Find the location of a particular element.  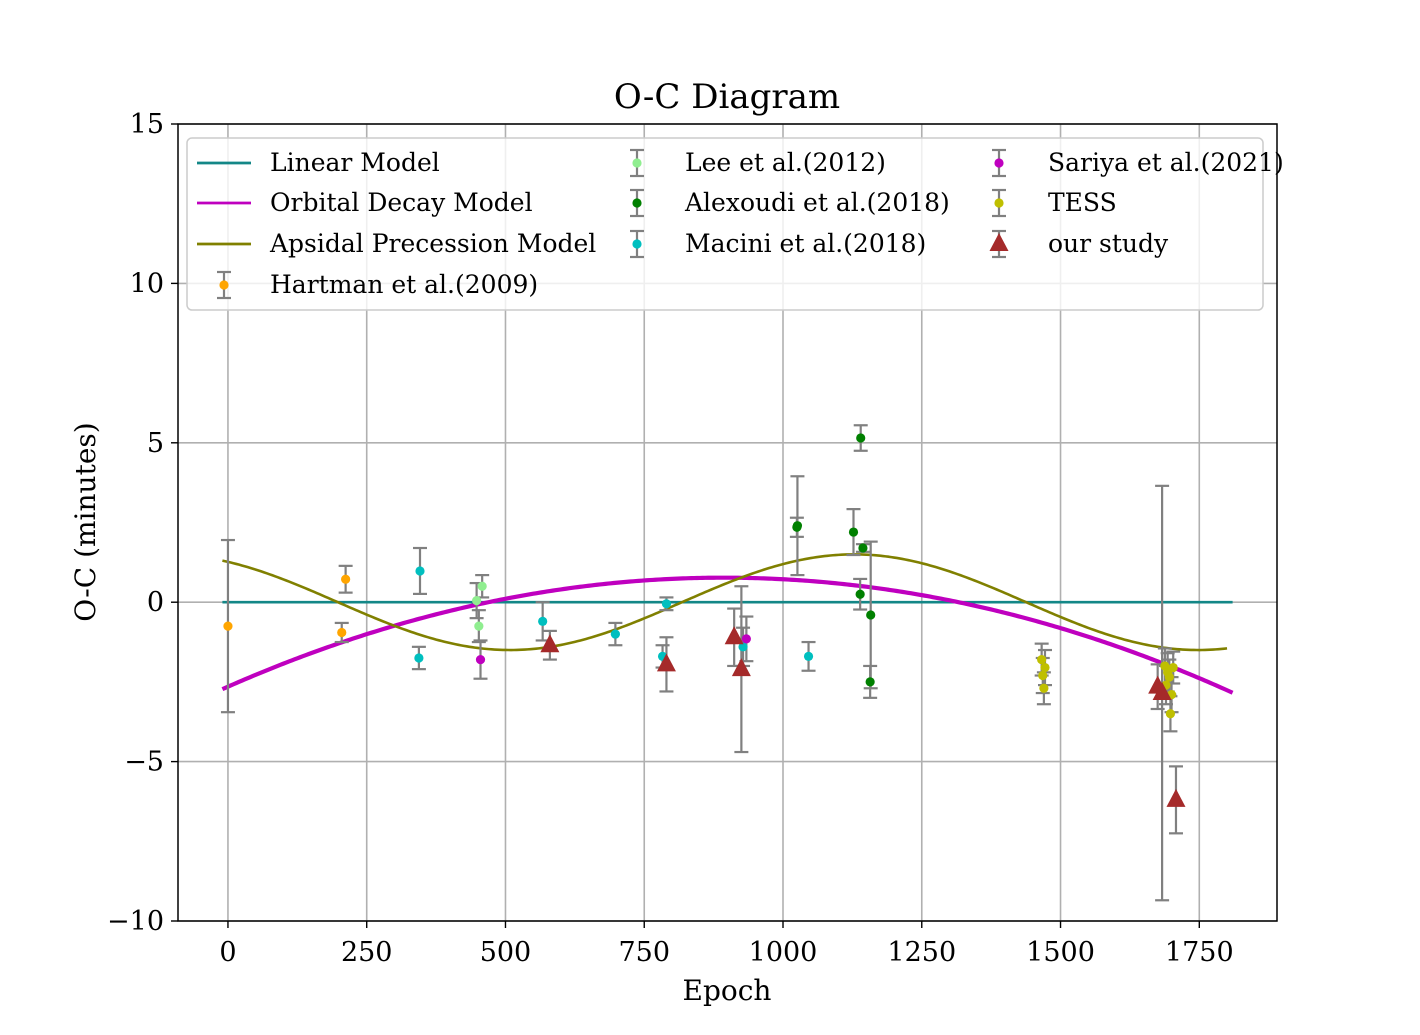

legend-label: Hartman et al.(2009) is located at coordinates (404, 284).